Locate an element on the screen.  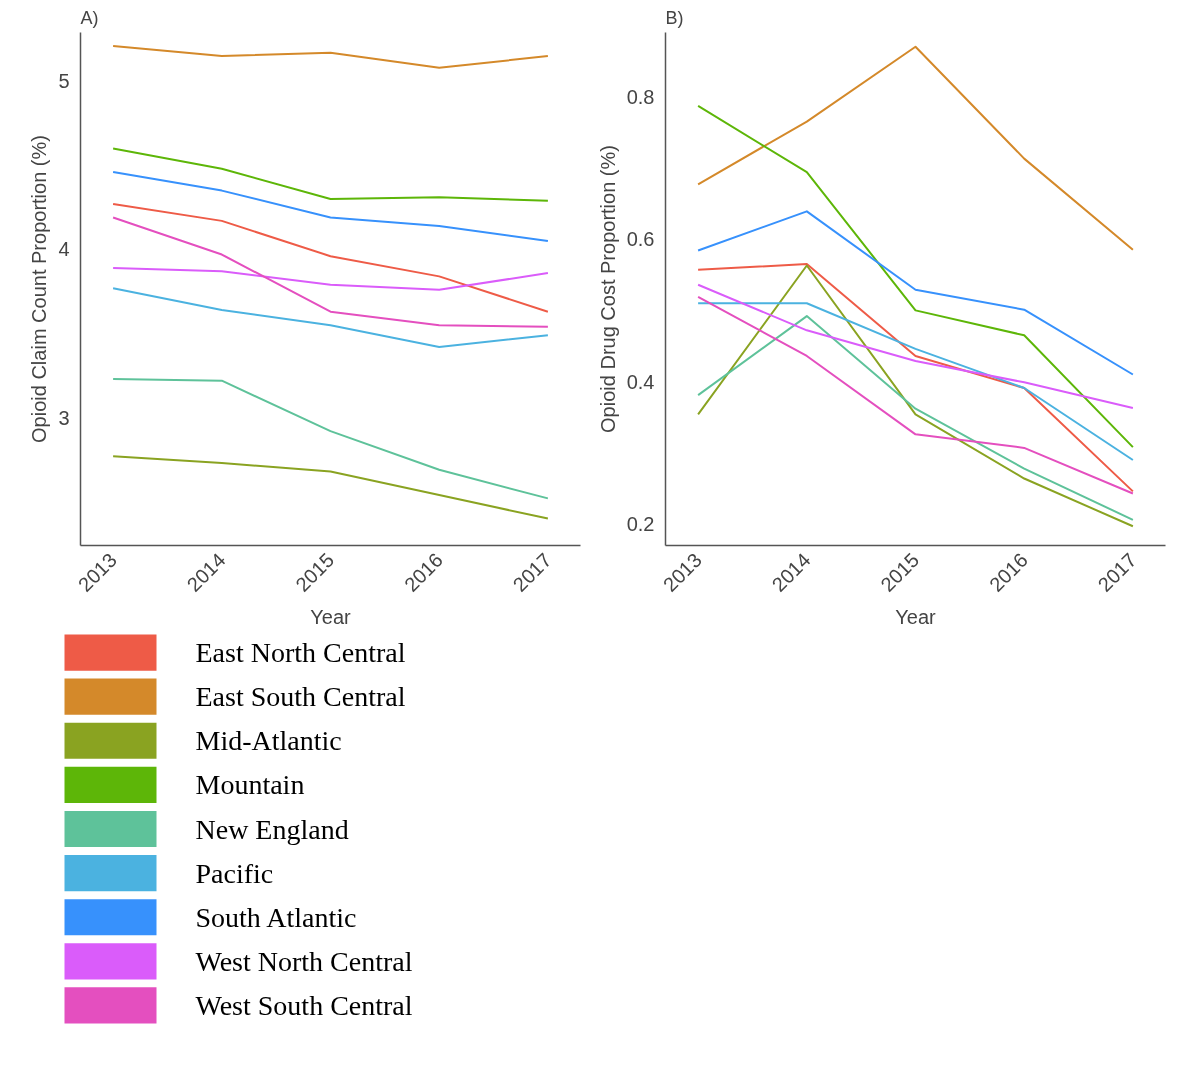
legend-label: South Atlantic is located at coordinates (276, 917).